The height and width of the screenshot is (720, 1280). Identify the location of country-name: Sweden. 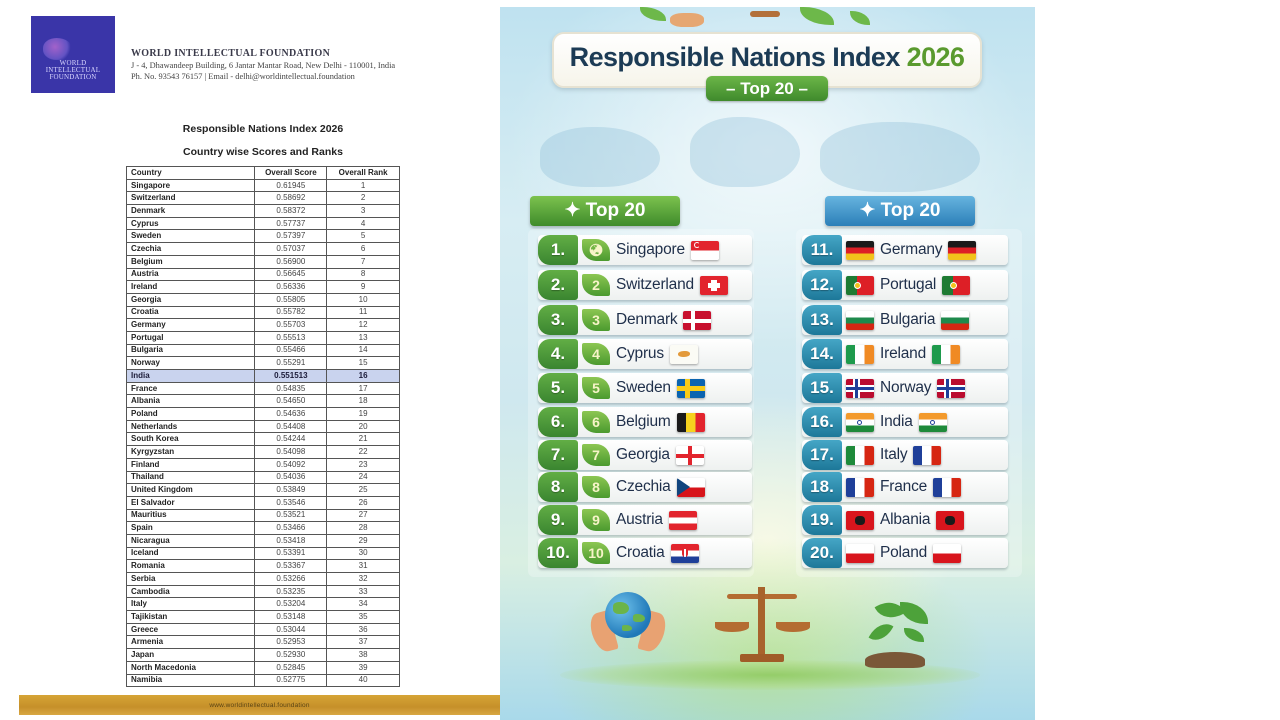
(643, 387).